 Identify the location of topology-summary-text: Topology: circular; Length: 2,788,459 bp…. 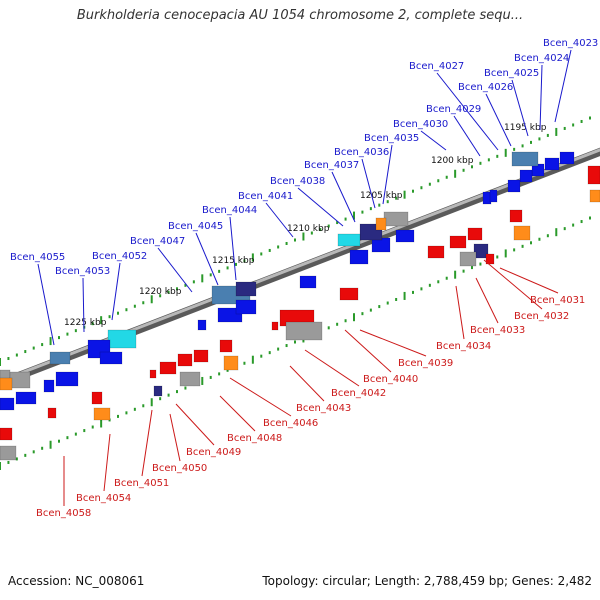
(427, 581).